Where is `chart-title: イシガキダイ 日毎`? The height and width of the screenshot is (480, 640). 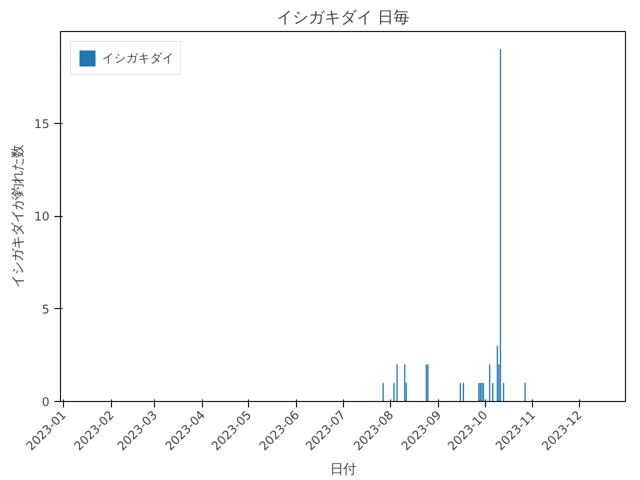 chart-title: イシガキダイ 日毎 is located at coordinates (343, 17).